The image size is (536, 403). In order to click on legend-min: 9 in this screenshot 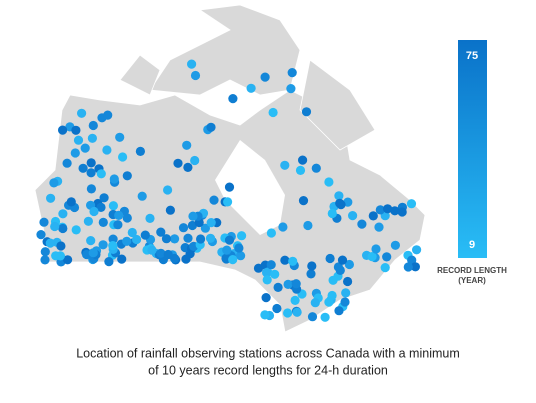, I will do `click(472, 245)`.